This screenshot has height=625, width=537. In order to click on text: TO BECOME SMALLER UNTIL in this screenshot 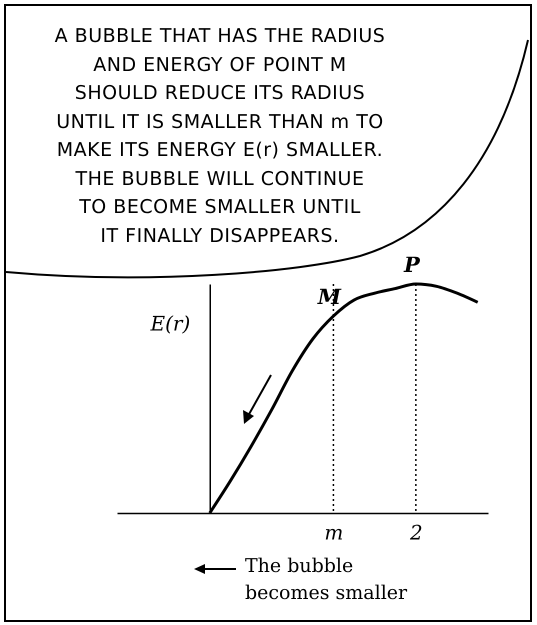, I will do `click(220, 207)`.